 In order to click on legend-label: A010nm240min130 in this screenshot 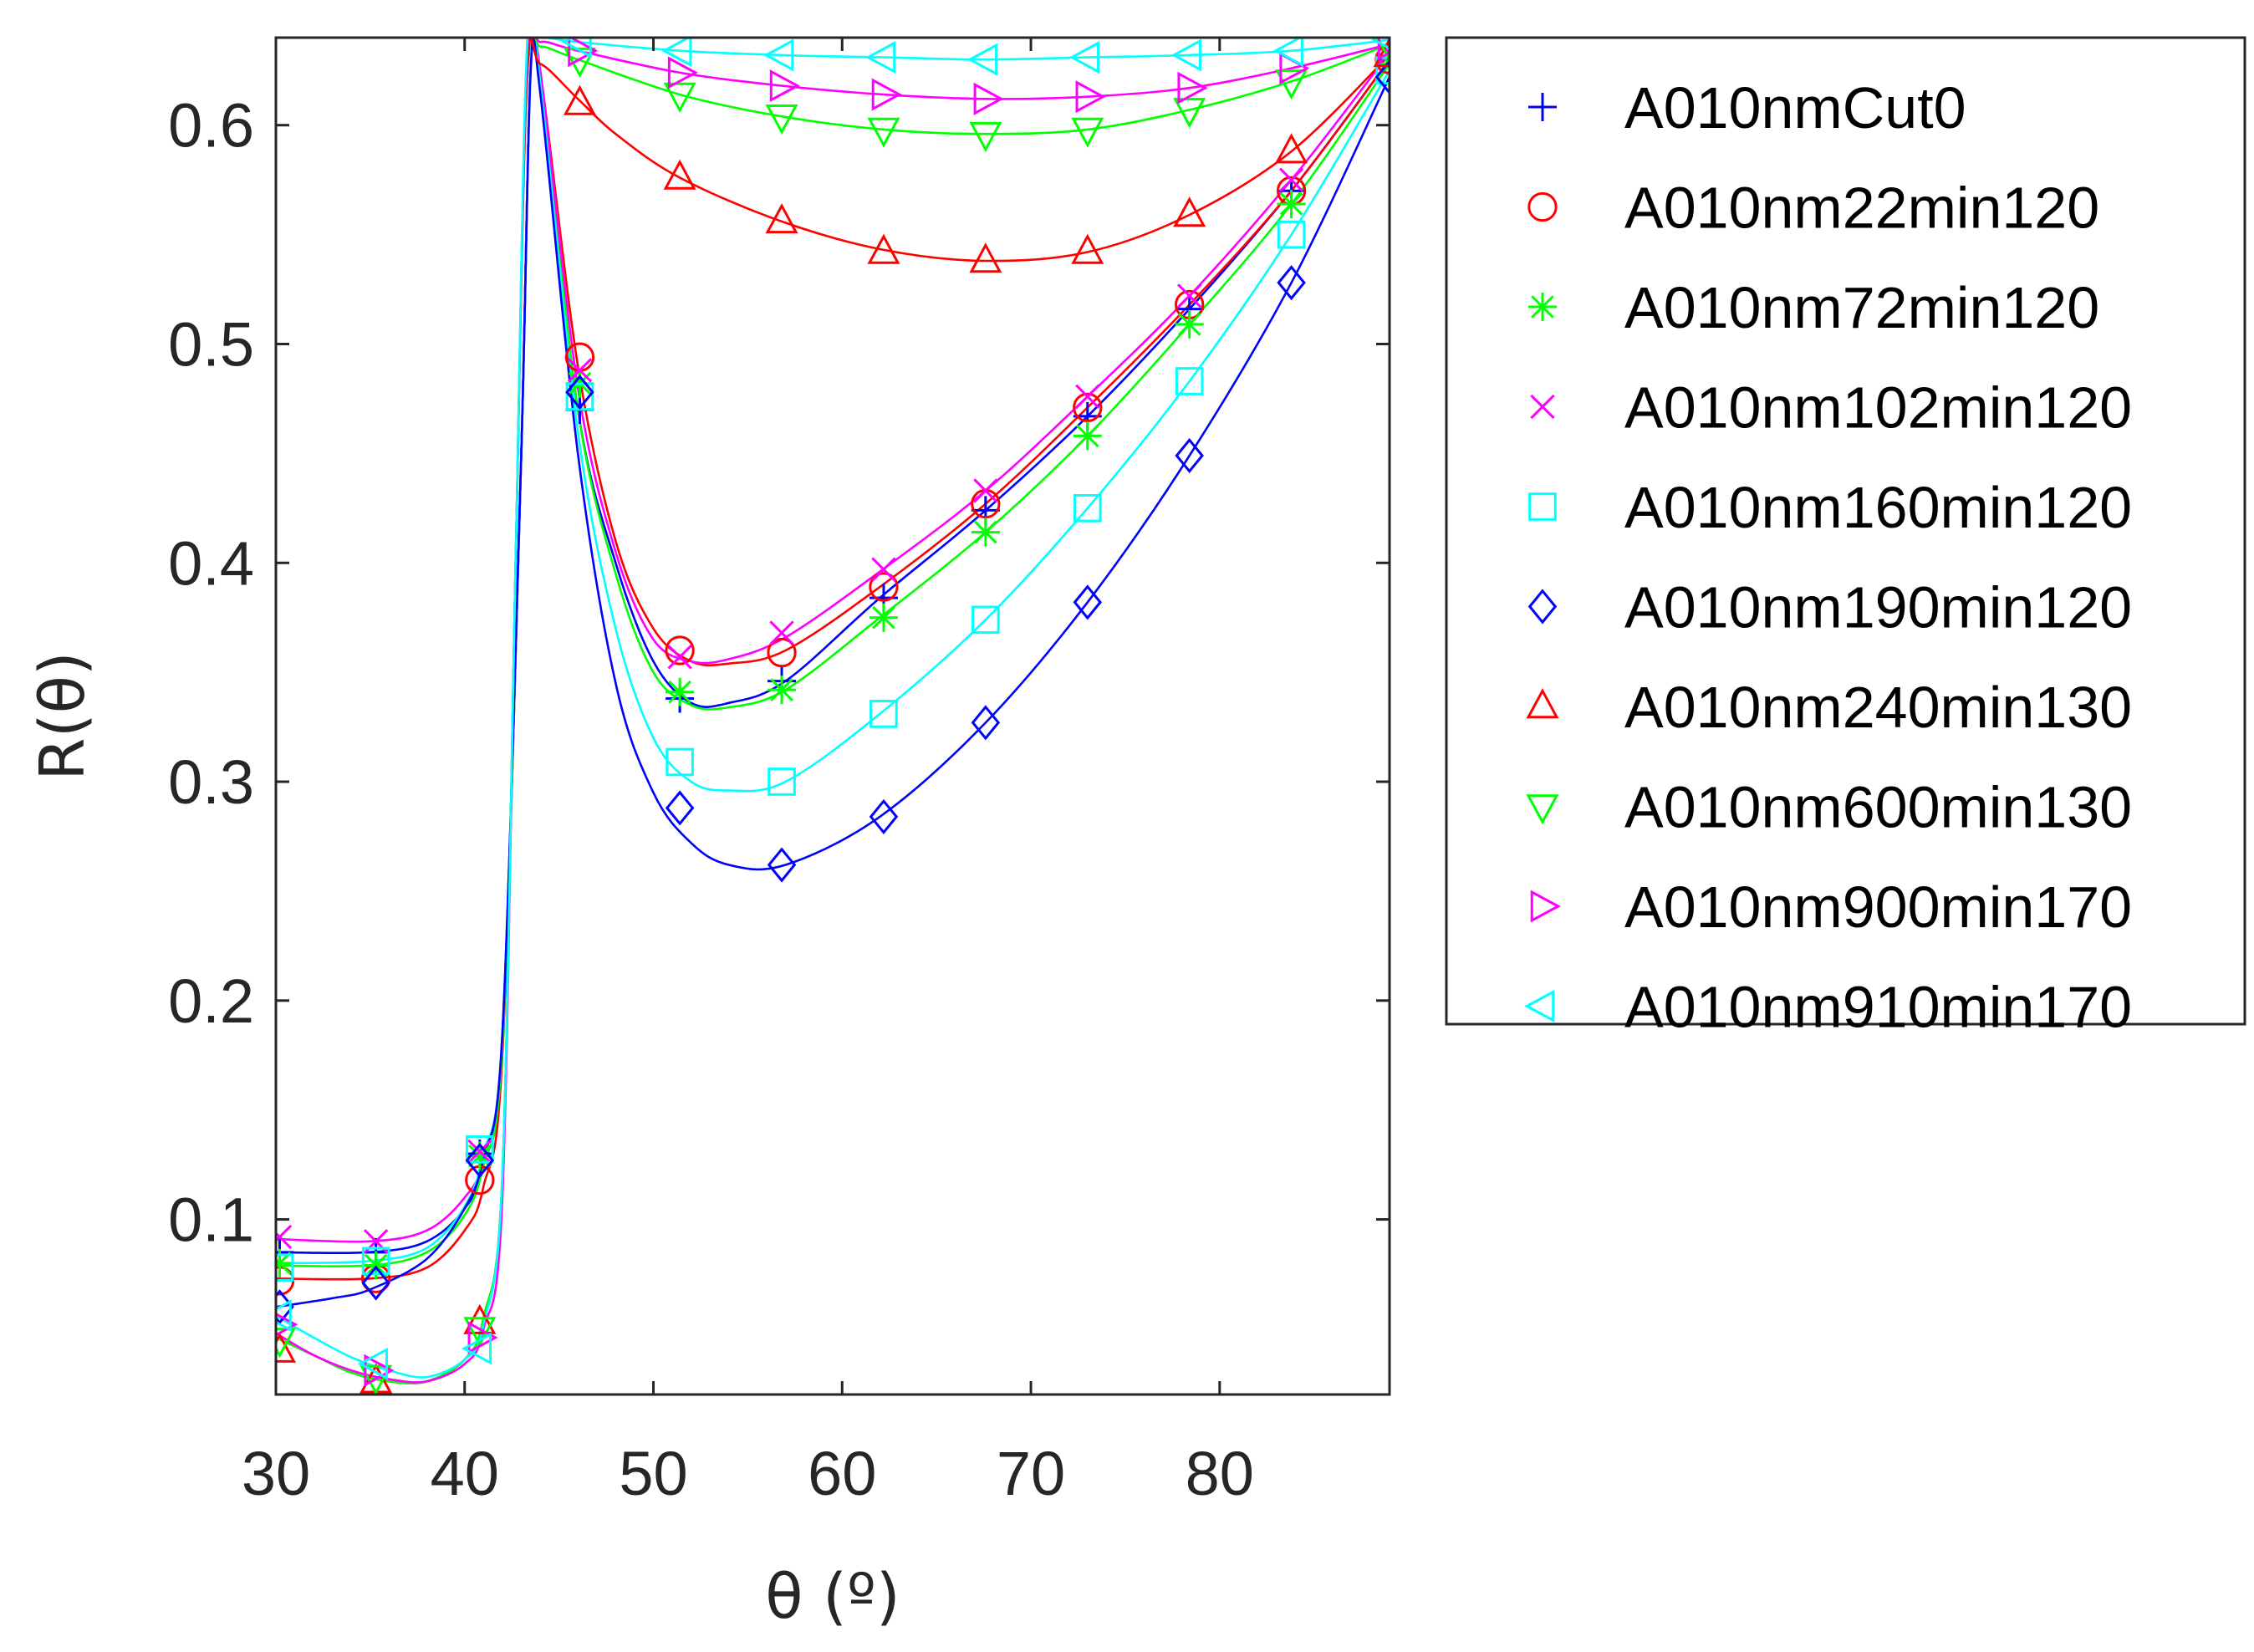, I will do `click(1878, 707)`.